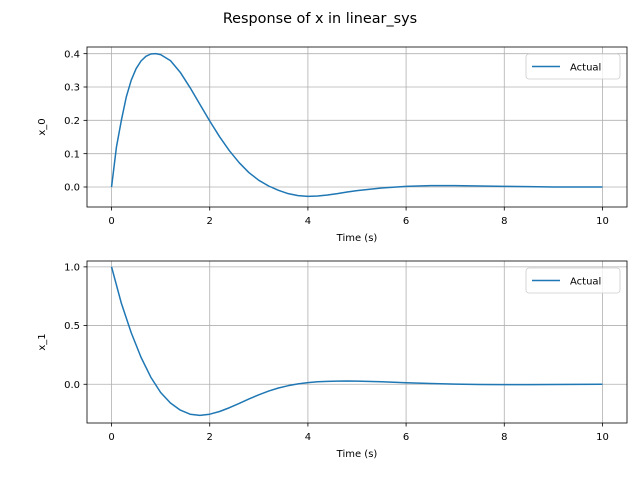  What do you see at coordinates (72, 154) in the screenshot?
I see `y-tick-label: 0.1` at bounding box center [72, 154].